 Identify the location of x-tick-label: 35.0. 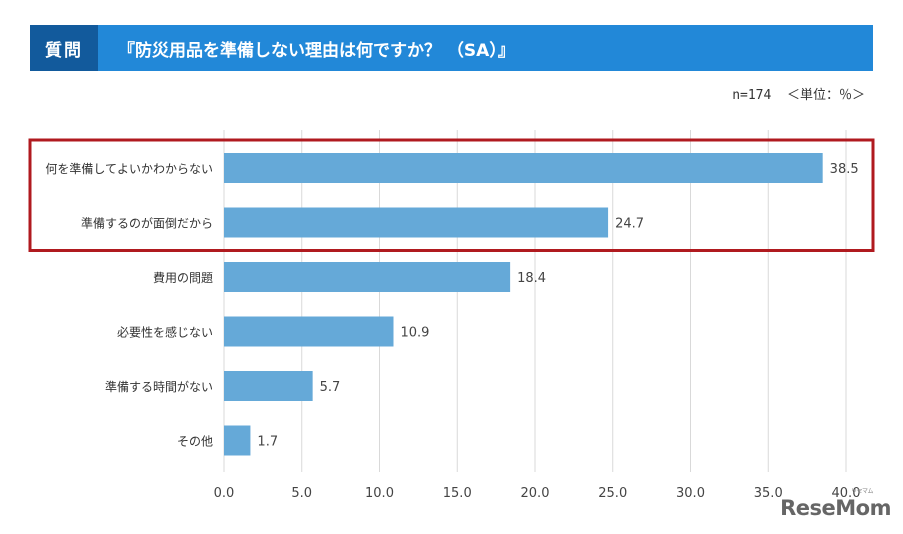
(768, 493).